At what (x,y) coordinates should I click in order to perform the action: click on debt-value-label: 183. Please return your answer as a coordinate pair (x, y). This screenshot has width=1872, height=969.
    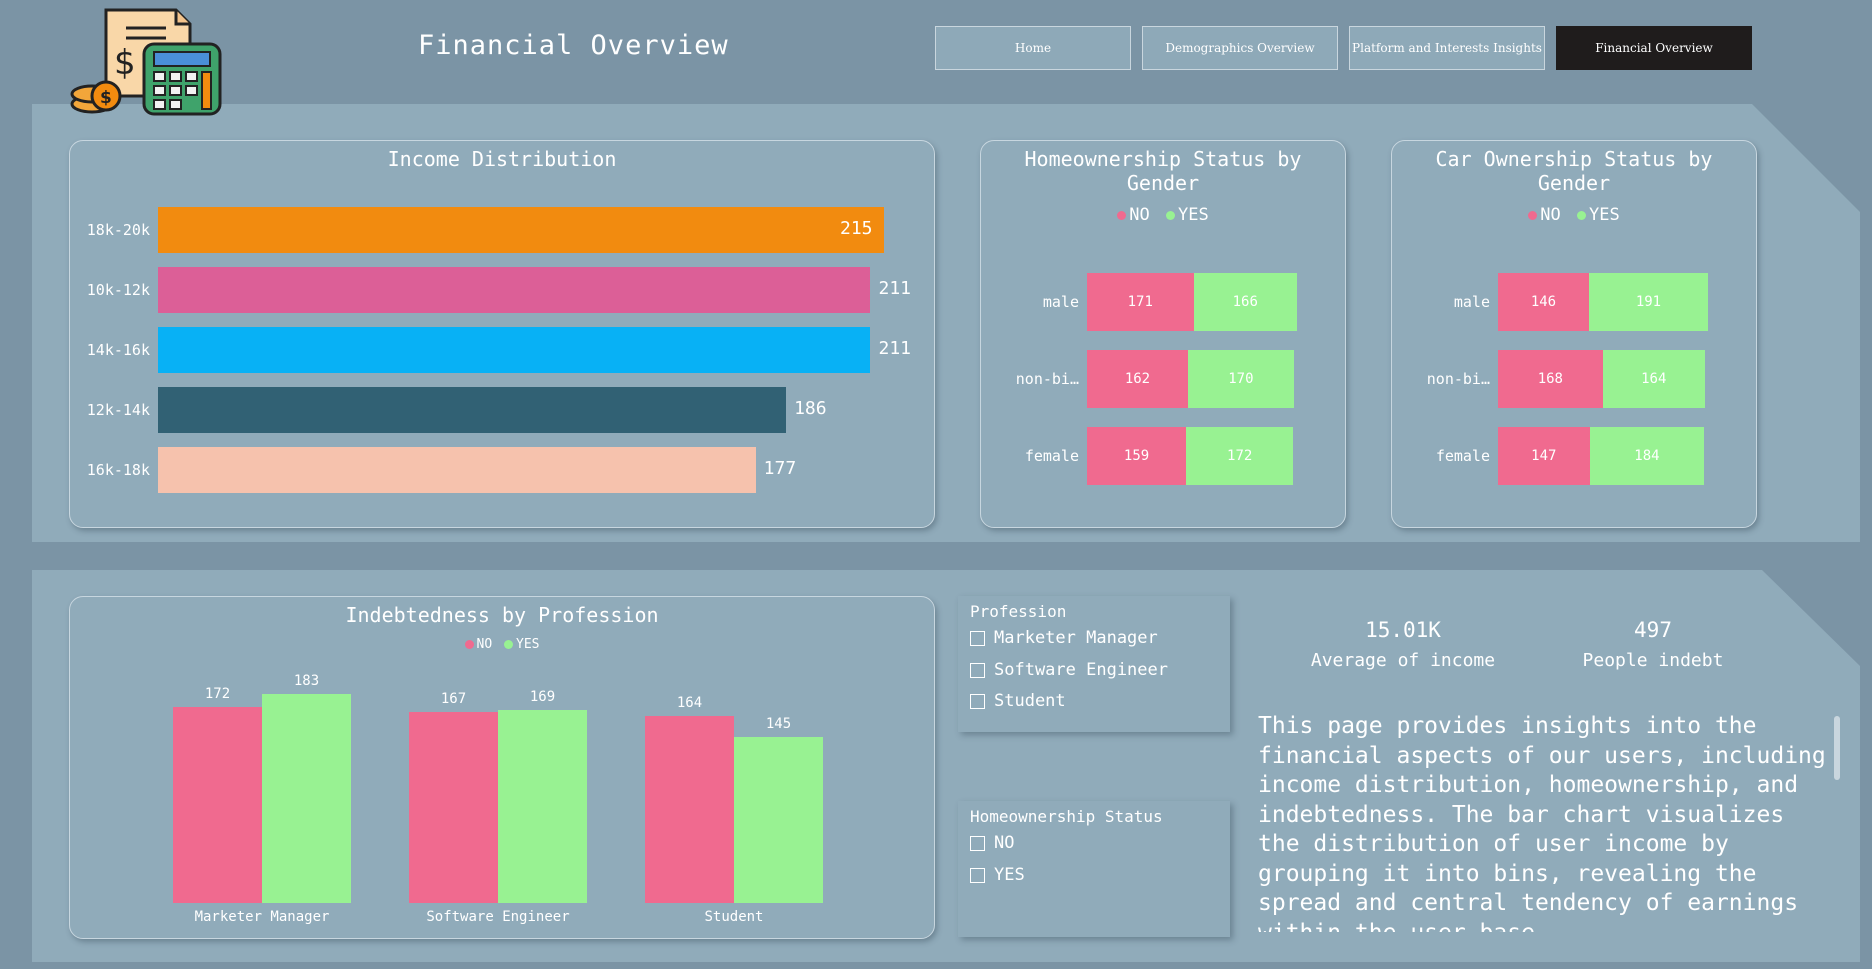
    Looking at the image, I should click on (306, 681).